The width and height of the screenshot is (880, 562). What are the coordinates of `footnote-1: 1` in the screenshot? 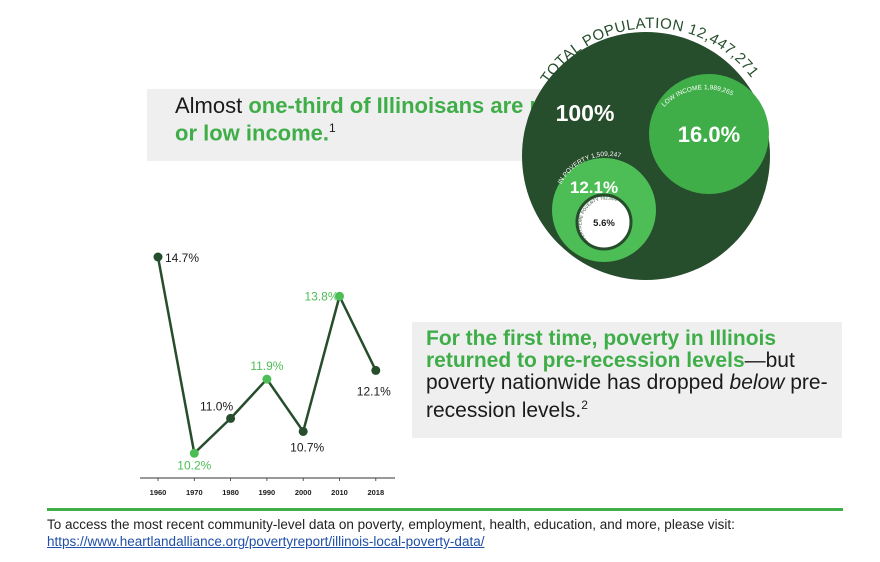 It's located at (332, 128).